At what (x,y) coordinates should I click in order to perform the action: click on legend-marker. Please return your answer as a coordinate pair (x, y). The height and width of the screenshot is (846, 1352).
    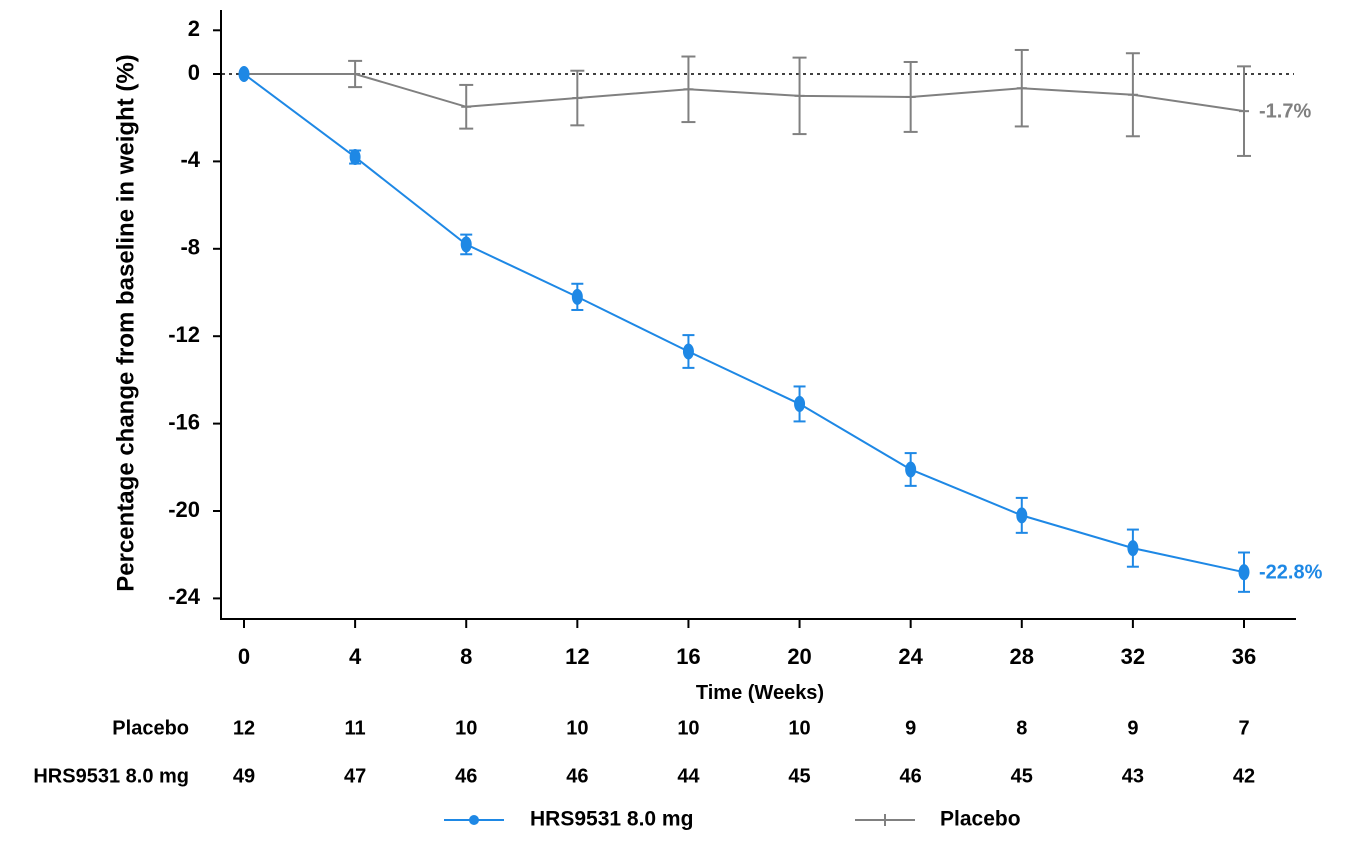
    Looking at the image, I should click on (474, 820).